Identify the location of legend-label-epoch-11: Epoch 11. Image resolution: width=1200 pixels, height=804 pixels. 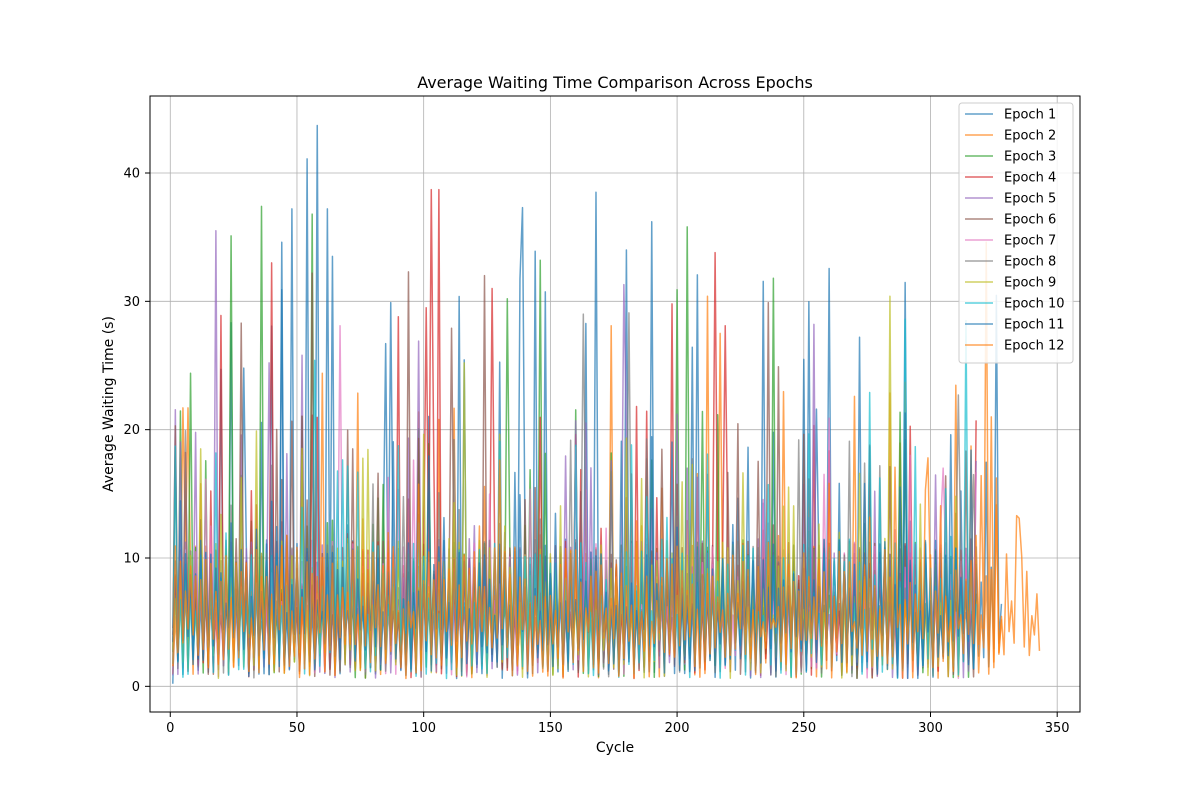
(1034, 325).